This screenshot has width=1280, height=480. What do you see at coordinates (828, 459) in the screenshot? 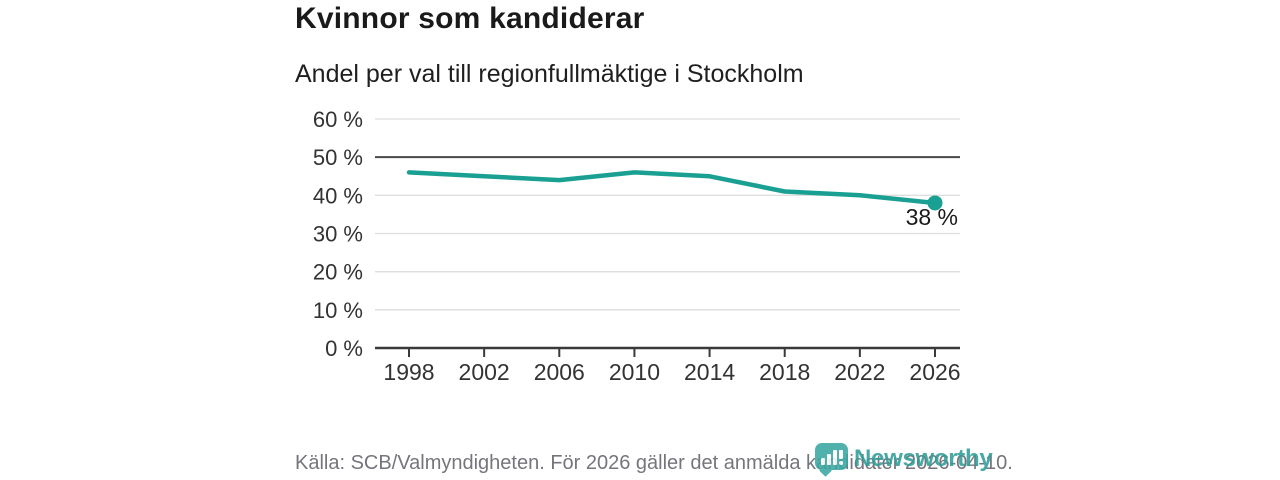
I see `logo-bar-medium` at bounding box center [828, 459].